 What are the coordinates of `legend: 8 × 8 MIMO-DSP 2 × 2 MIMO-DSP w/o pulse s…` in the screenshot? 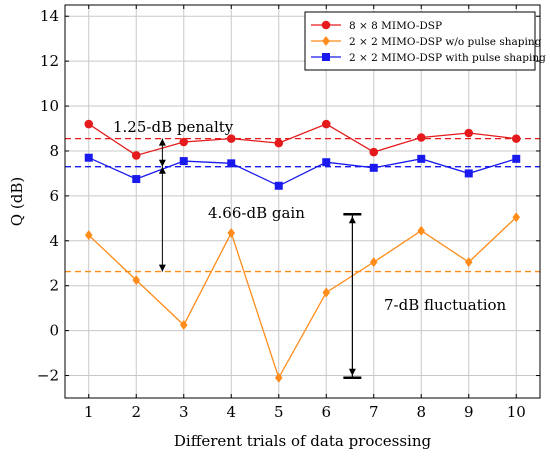 It's located at (425, 41).